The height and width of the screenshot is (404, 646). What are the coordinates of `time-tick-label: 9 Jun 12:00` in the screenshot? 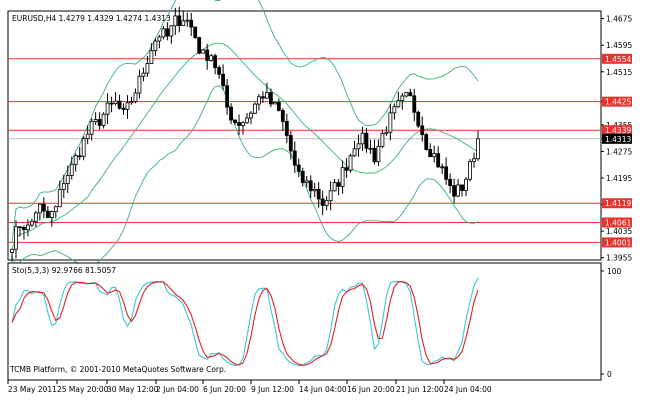 It's located at (272, 389).